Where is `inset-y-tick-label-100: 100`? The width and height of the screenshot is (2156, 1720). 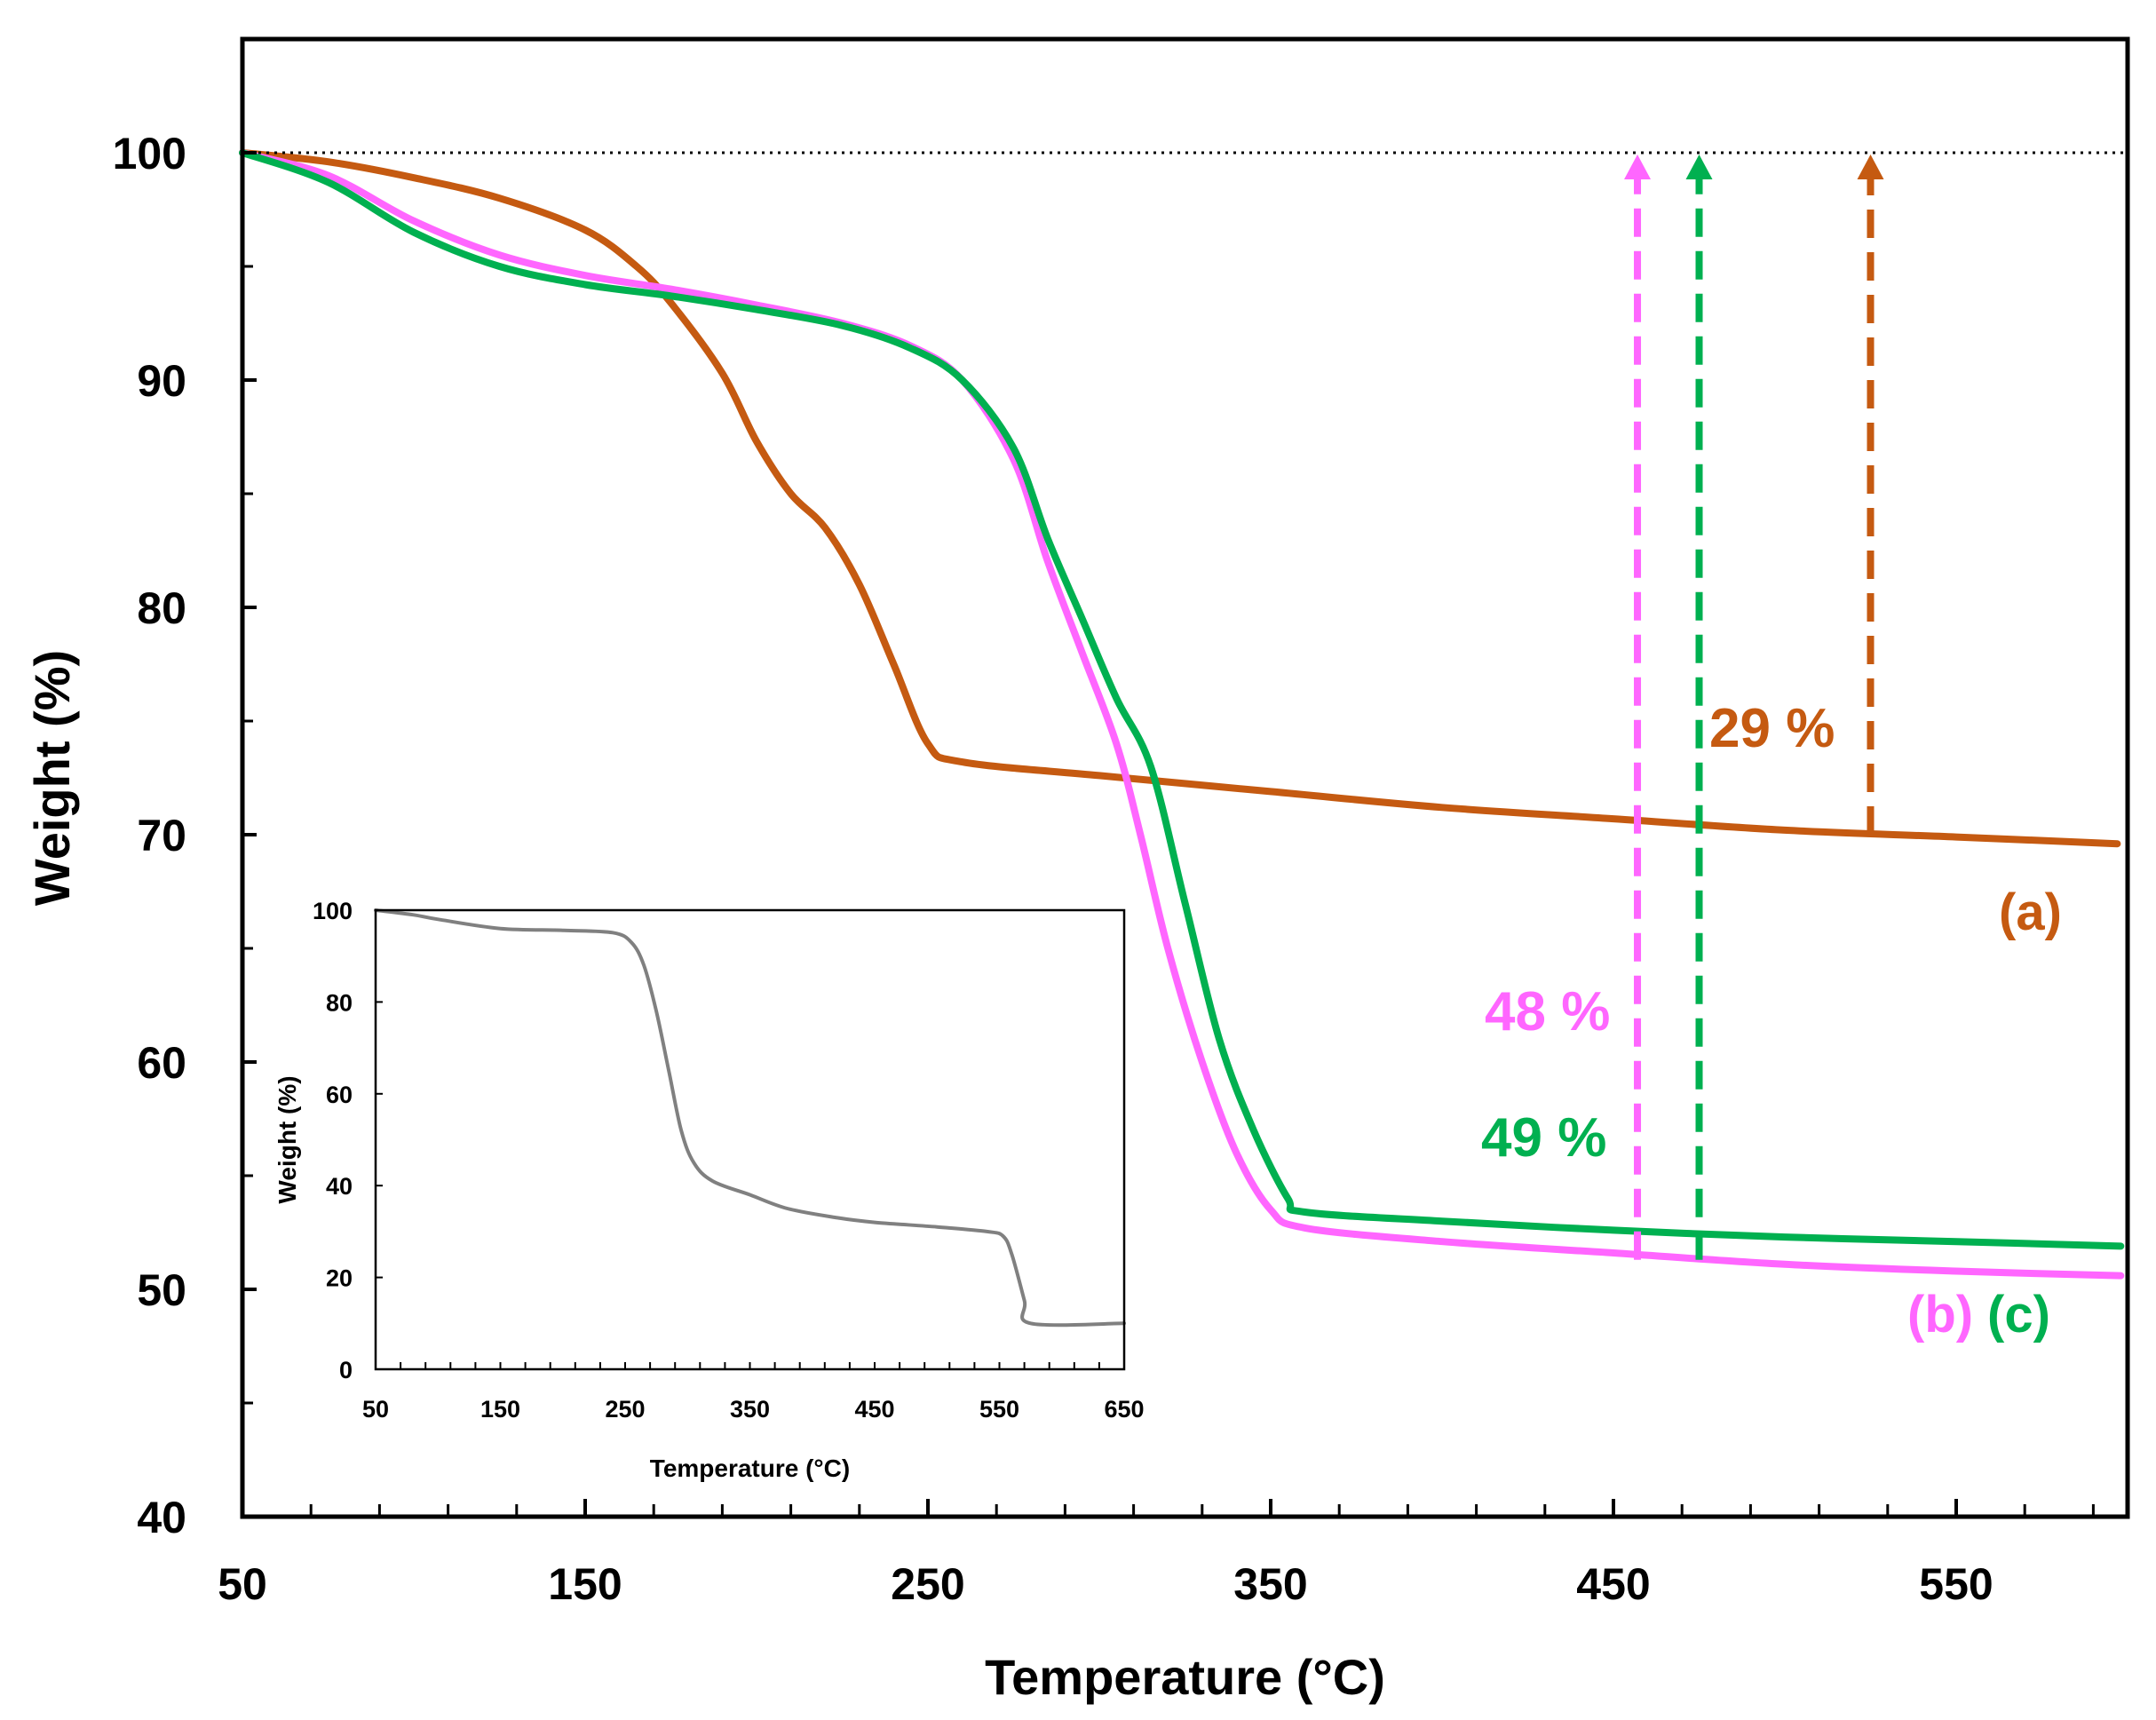 inset-y-tick-label-100: 100 is located at coordinates (333, 911).